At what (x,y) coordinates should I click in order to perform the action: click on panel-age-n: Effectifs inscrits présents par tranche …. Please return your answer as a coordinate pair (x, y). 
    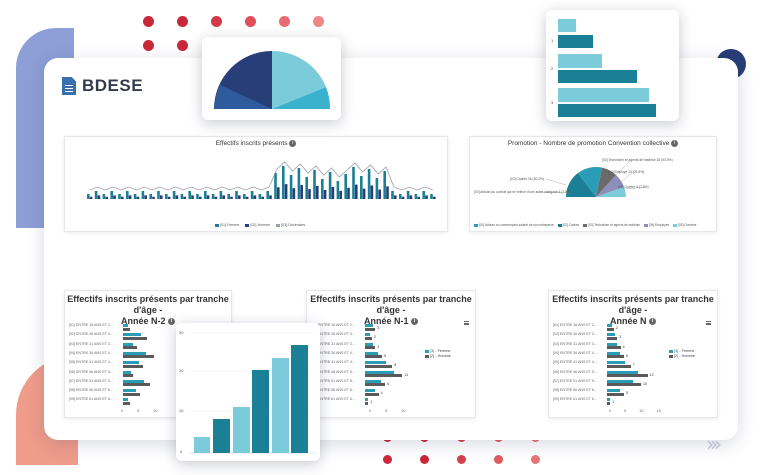
    Looking at the image, I should click on (633, 354).